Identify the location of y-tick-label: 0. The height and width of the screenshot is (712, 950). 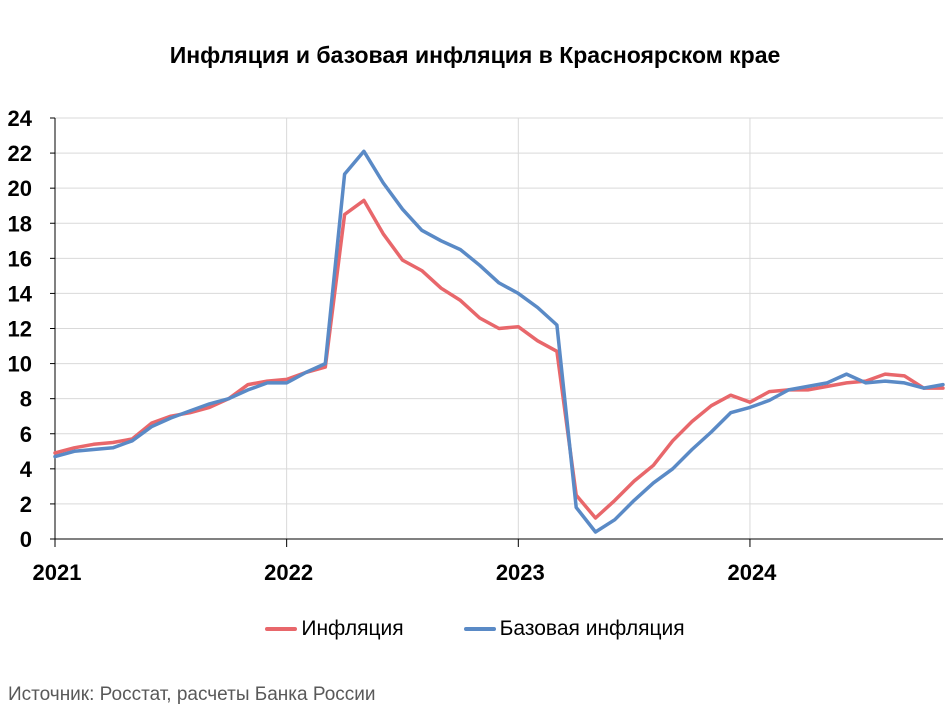
(26, 539).